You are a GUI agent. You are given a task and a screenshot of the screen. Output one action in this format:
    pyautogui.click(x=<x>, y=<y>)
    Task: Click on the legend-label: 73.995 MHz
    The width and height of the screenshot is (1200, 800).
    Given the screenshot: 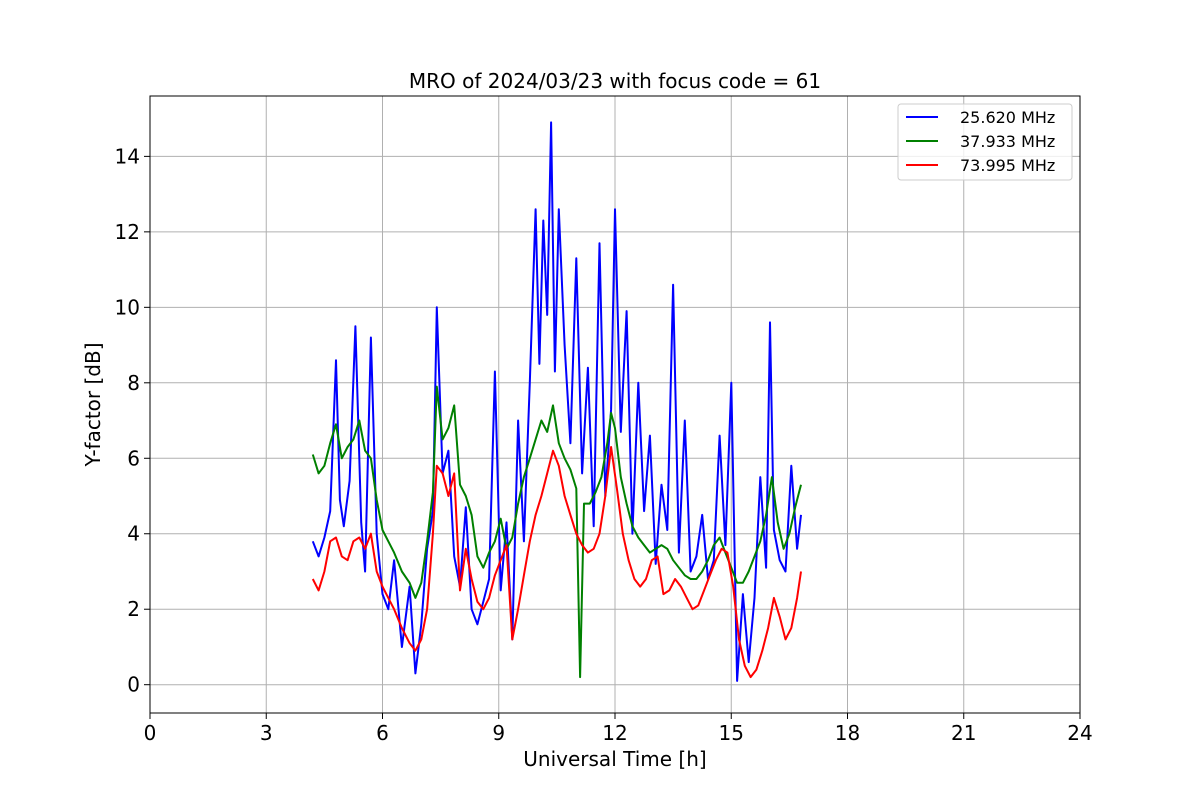 What is the action you would take?
    pyautogui.click(x=1007, y=165)
    